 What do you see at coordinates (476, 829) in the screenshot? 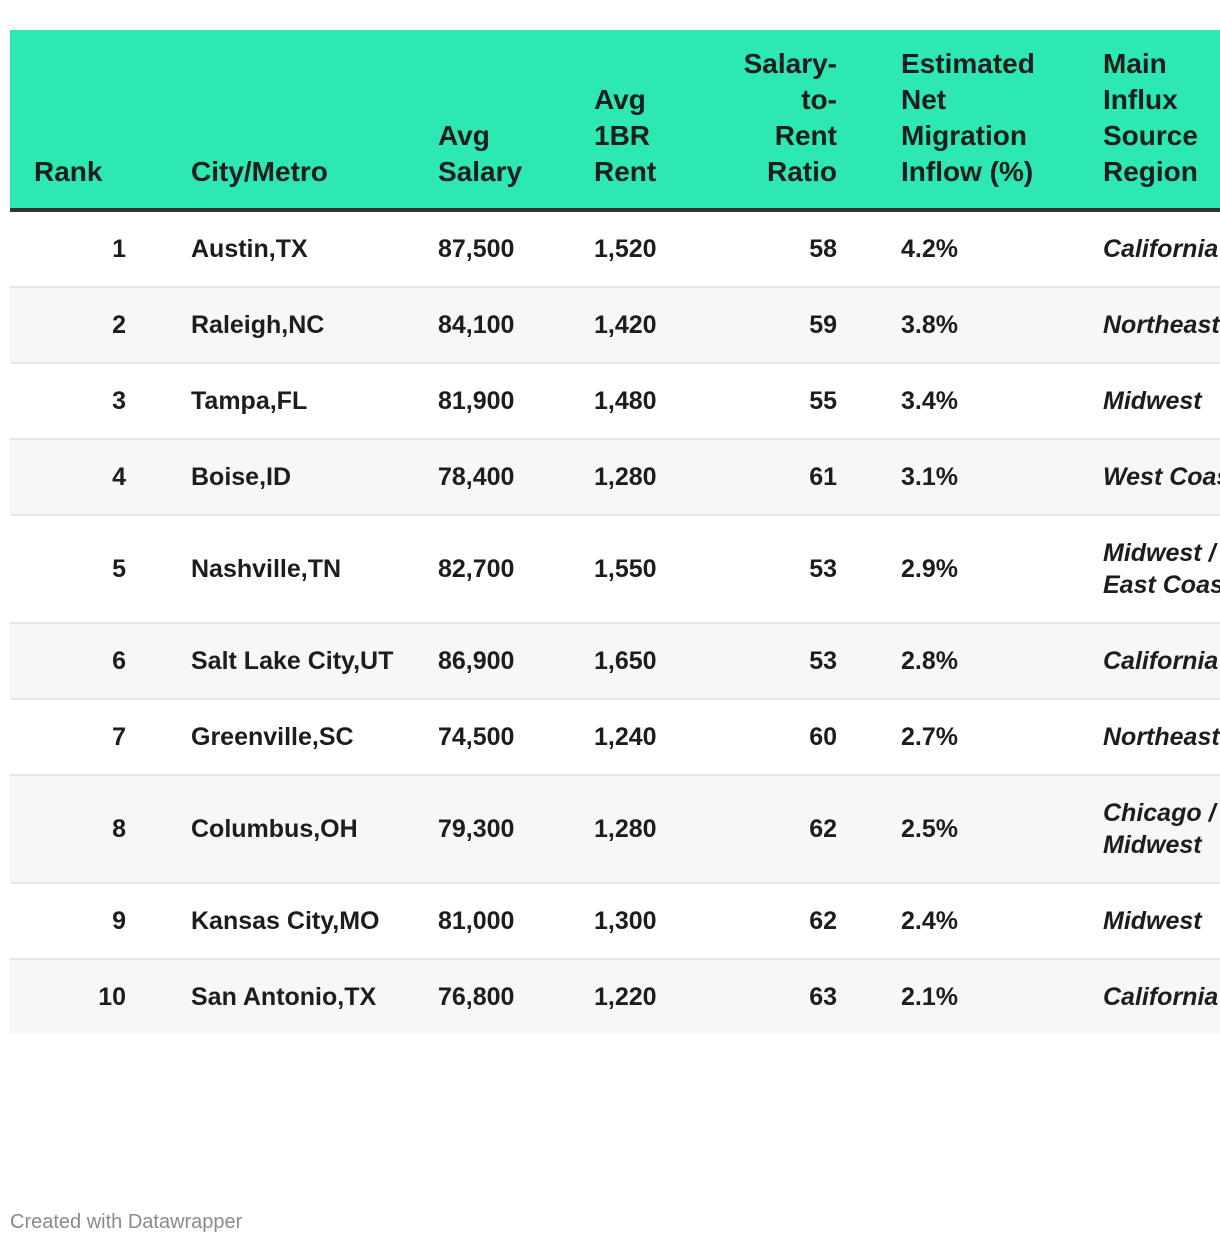
I see `cell-salary: 79,300` at bounding box center [476, 829].